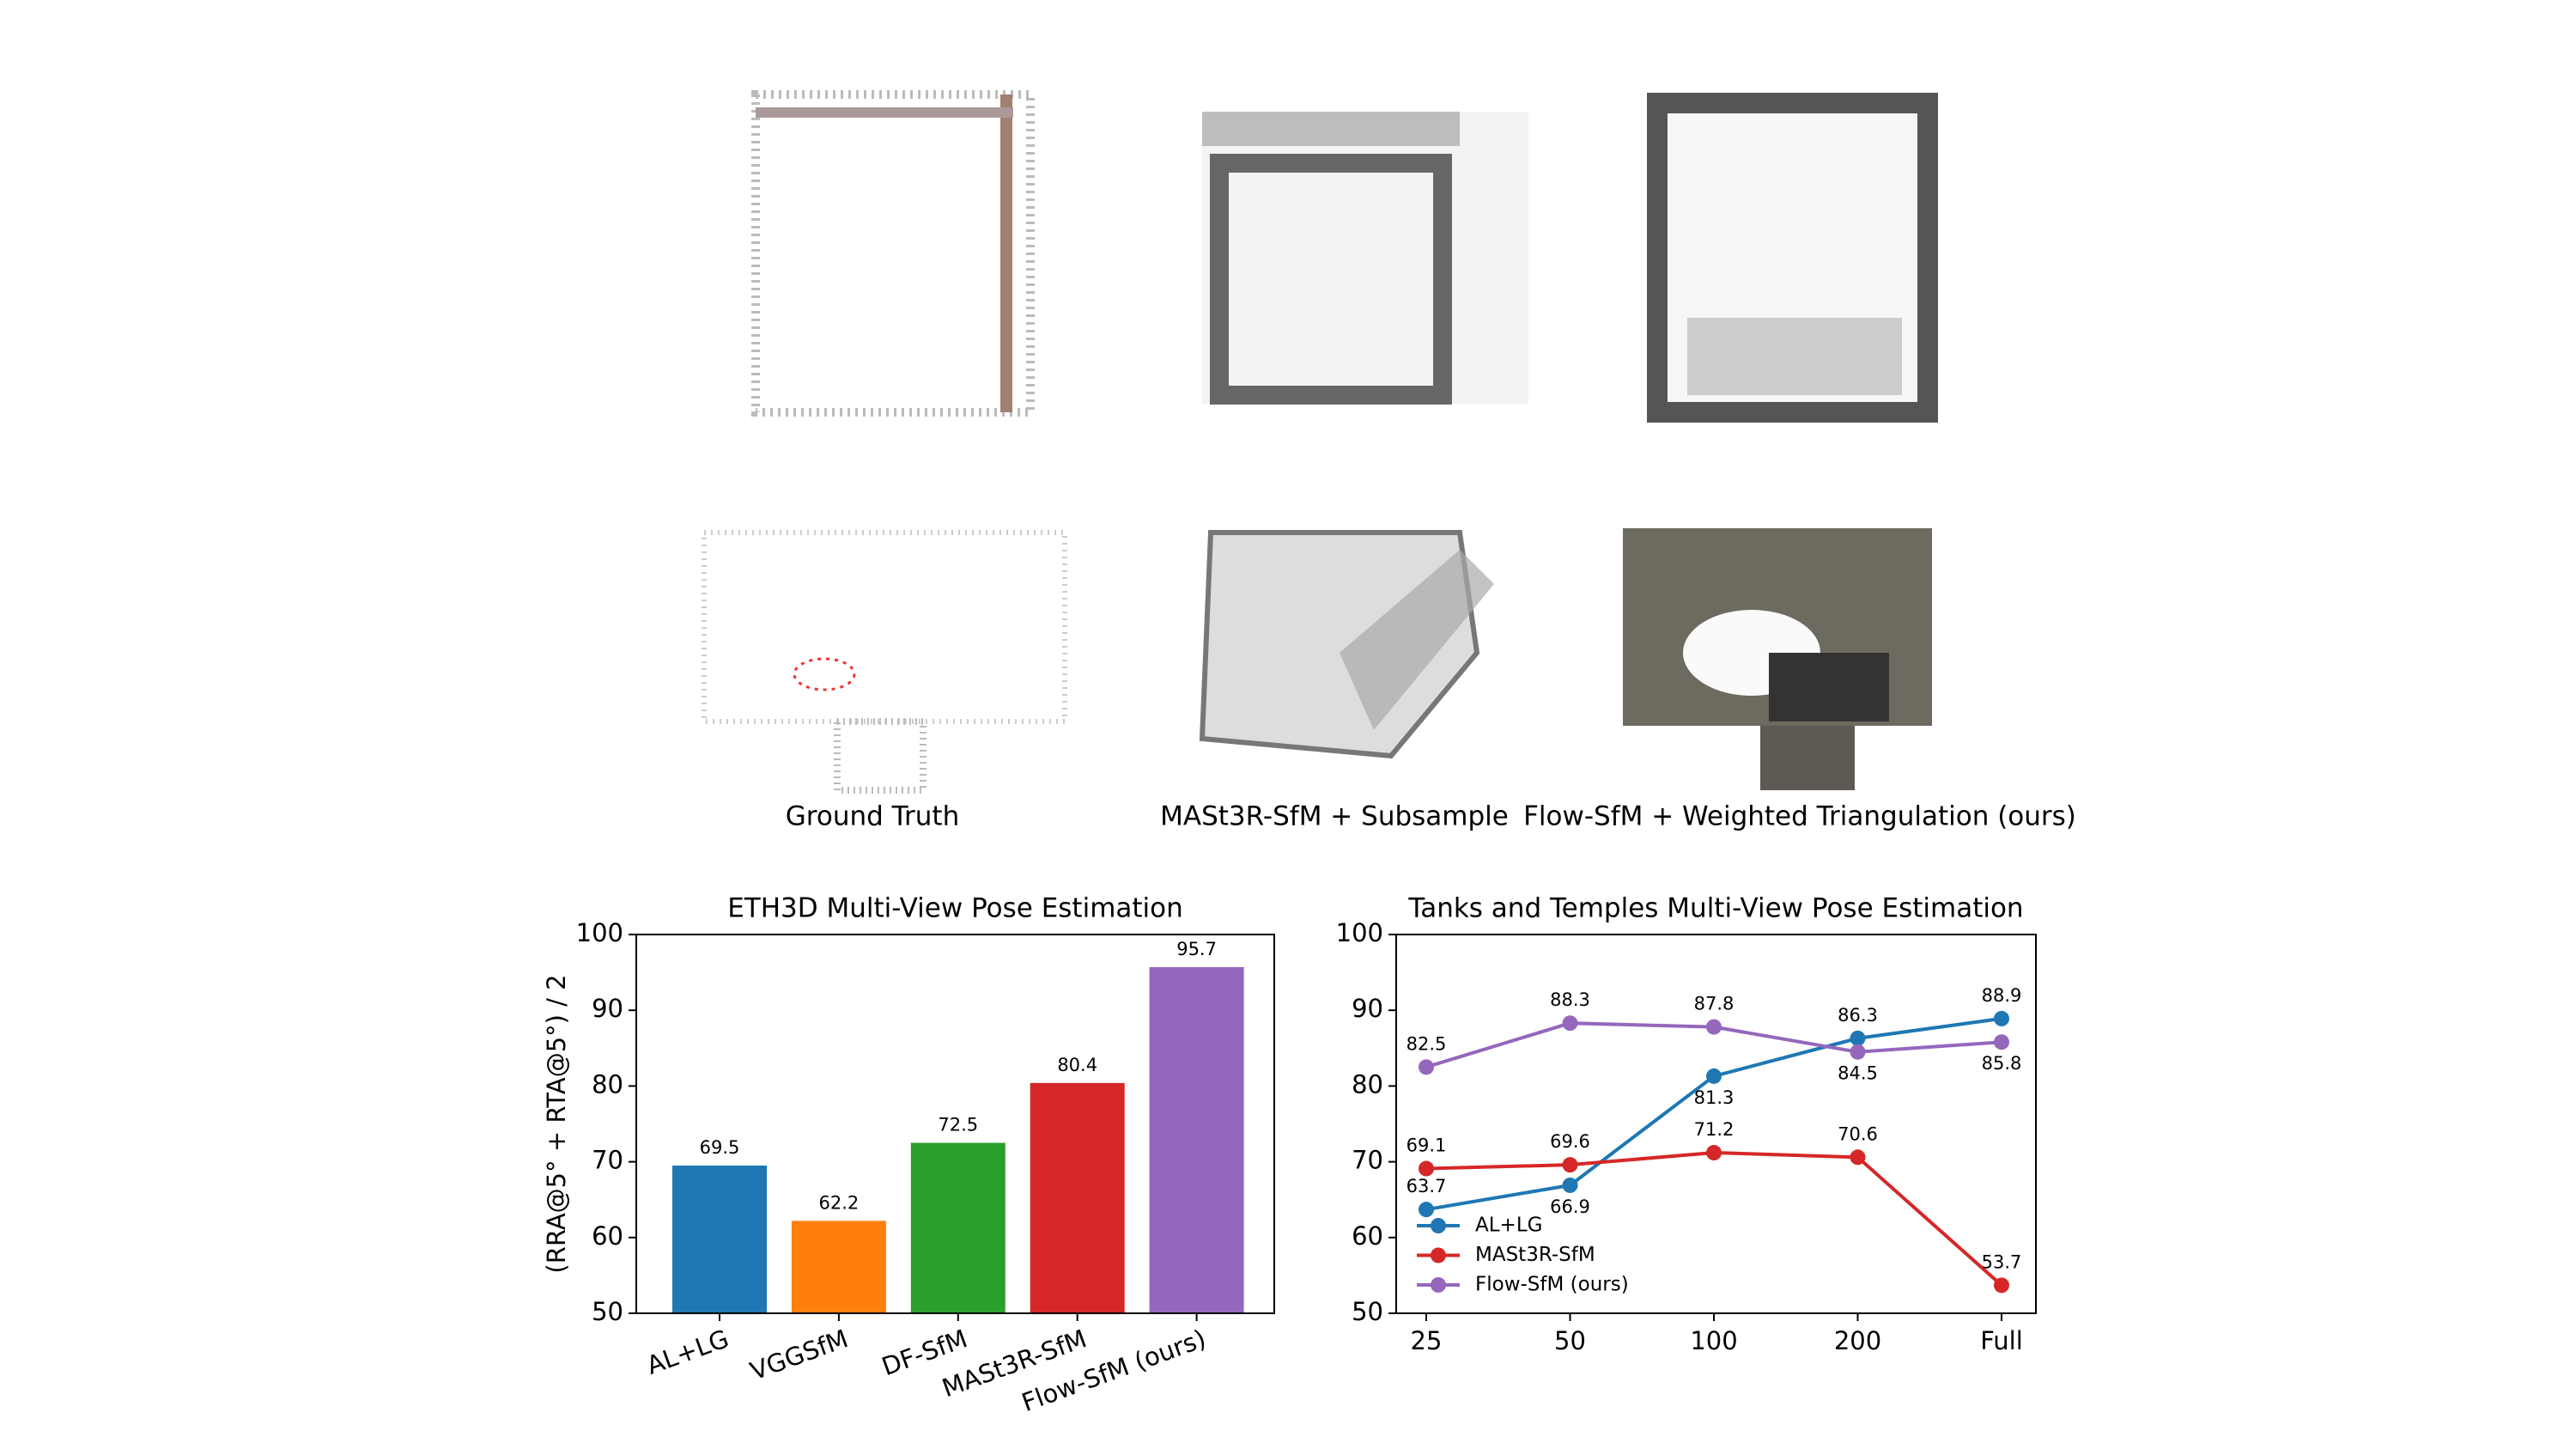  What do you see at coordinates (2002, 1261) in the screenshot?
I see `data-label: 53.7` at bounding box center [2002, 1261].